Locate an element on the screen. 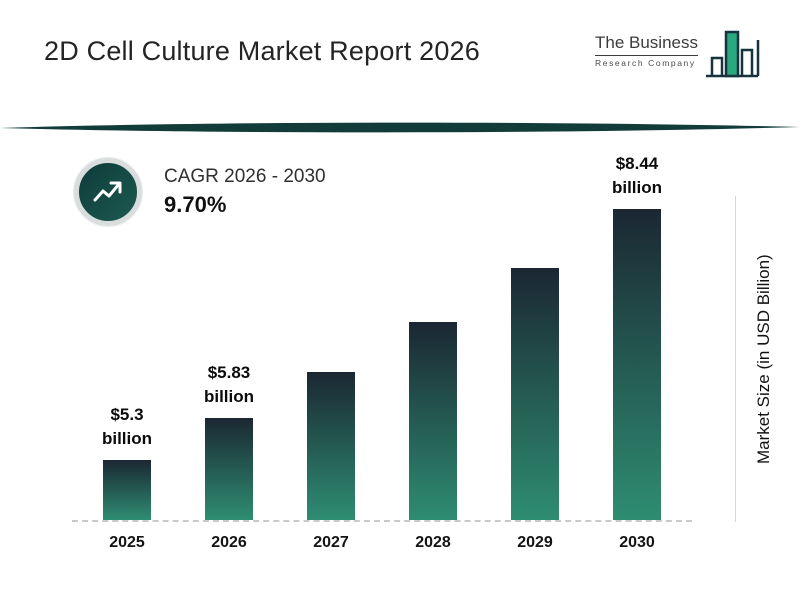 The width and height of the screenshot is (800, 600). x-label-2029: 2029 is located at coordinates (535, 542).